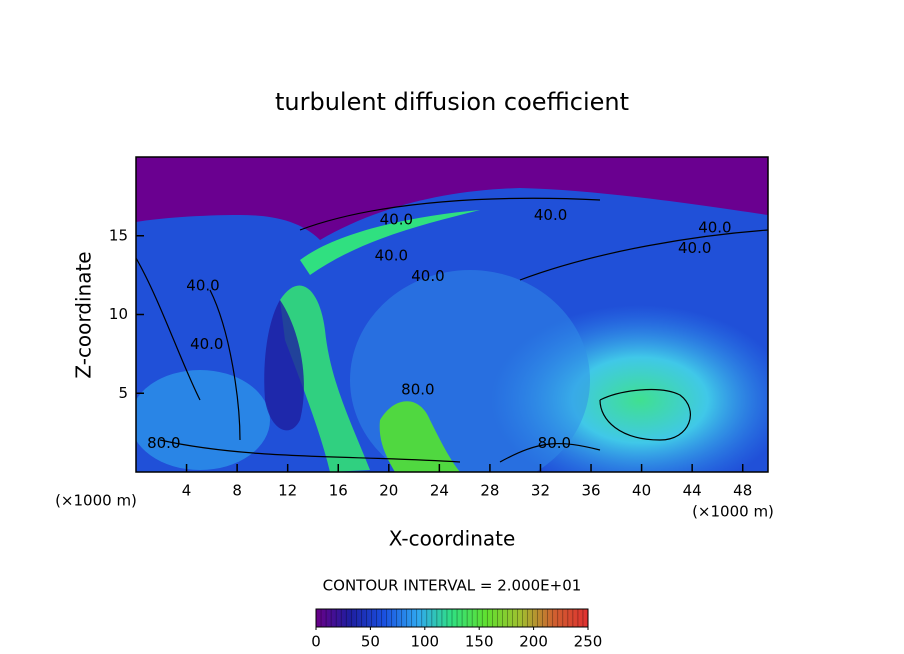 This screenshot has width=904, height=654. I want to click on x-unit-label: (×1000 m), so click(733, 512).